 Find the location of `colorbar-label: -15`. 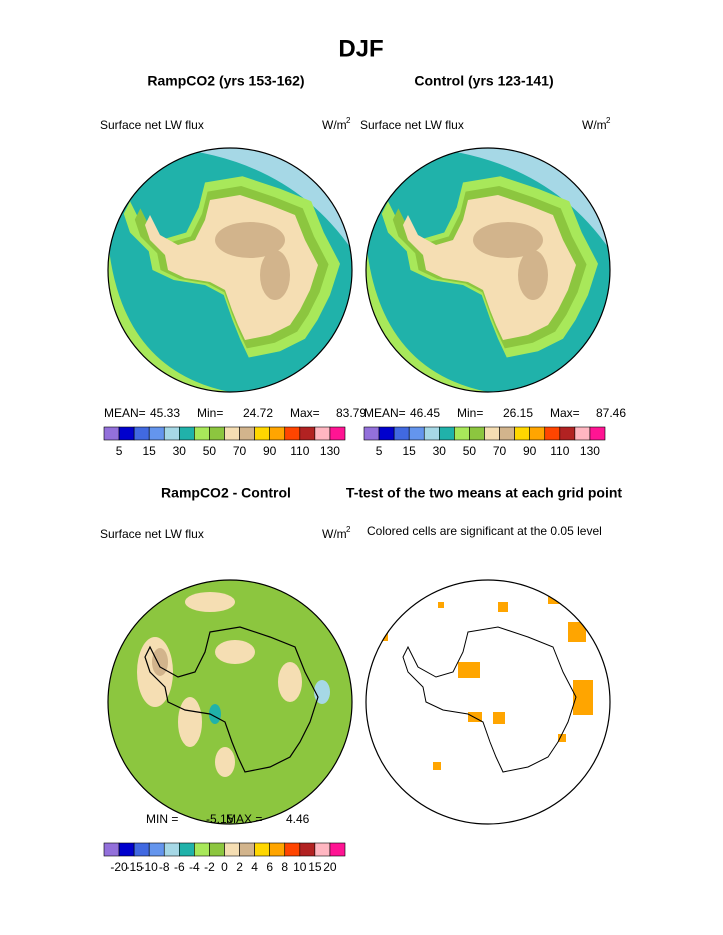

colorbar-label: -15 is located at coordinates (134, 867).